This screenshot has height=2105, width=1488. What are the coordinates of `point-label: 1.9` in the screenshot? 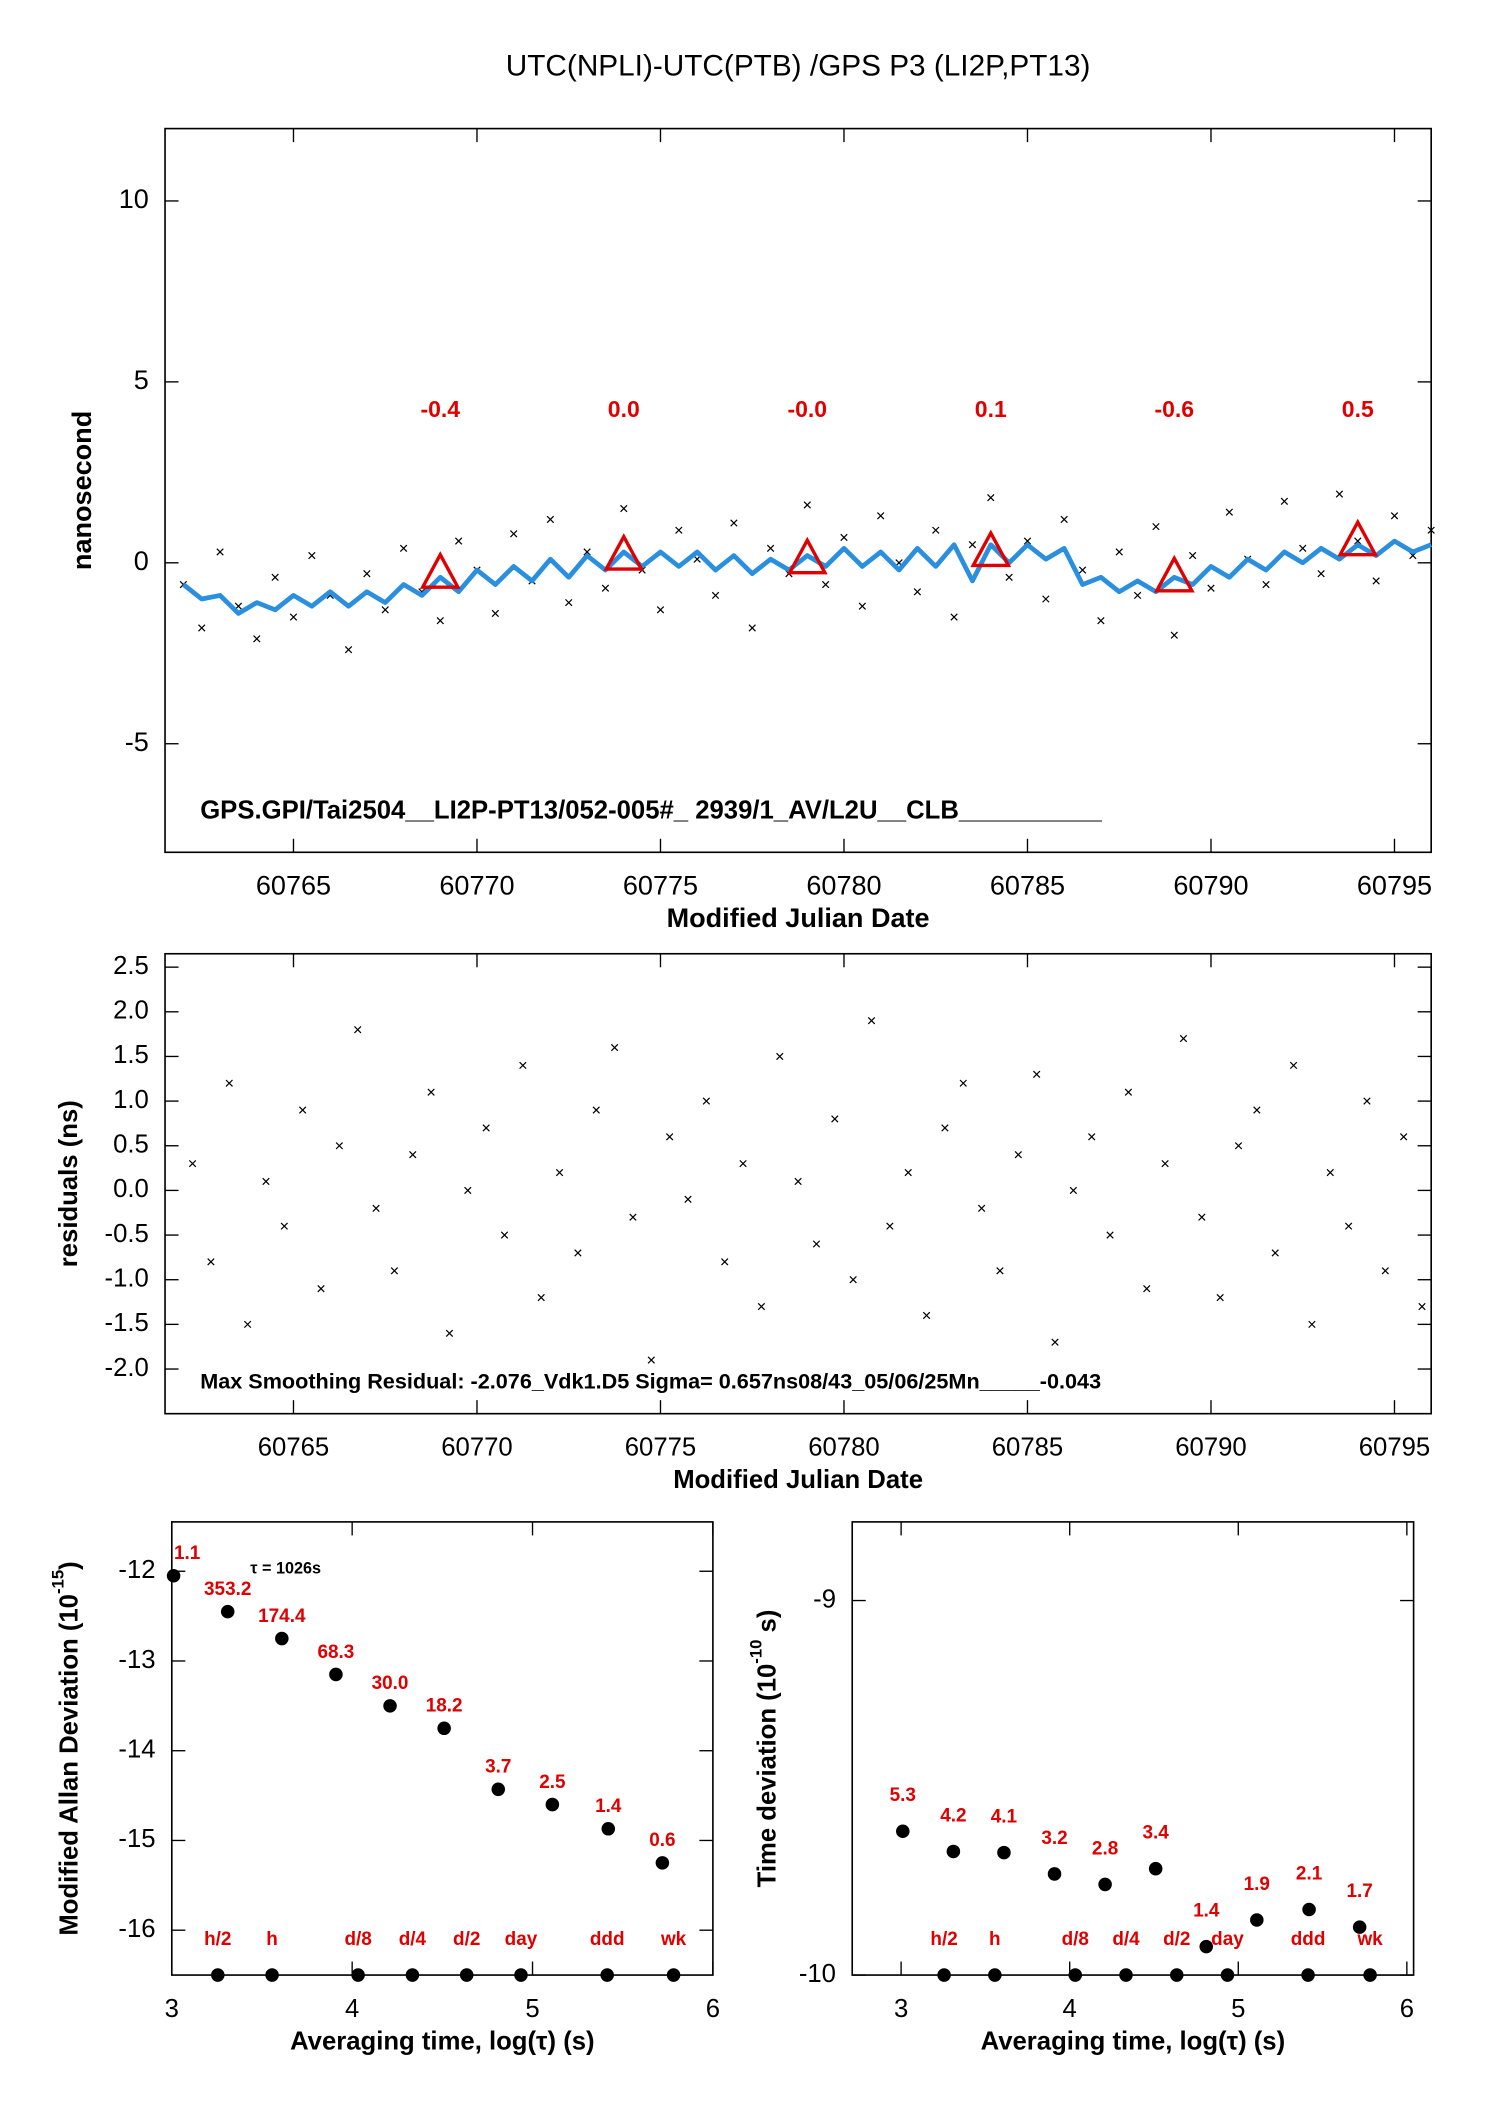 It's located at (1257, 1884).